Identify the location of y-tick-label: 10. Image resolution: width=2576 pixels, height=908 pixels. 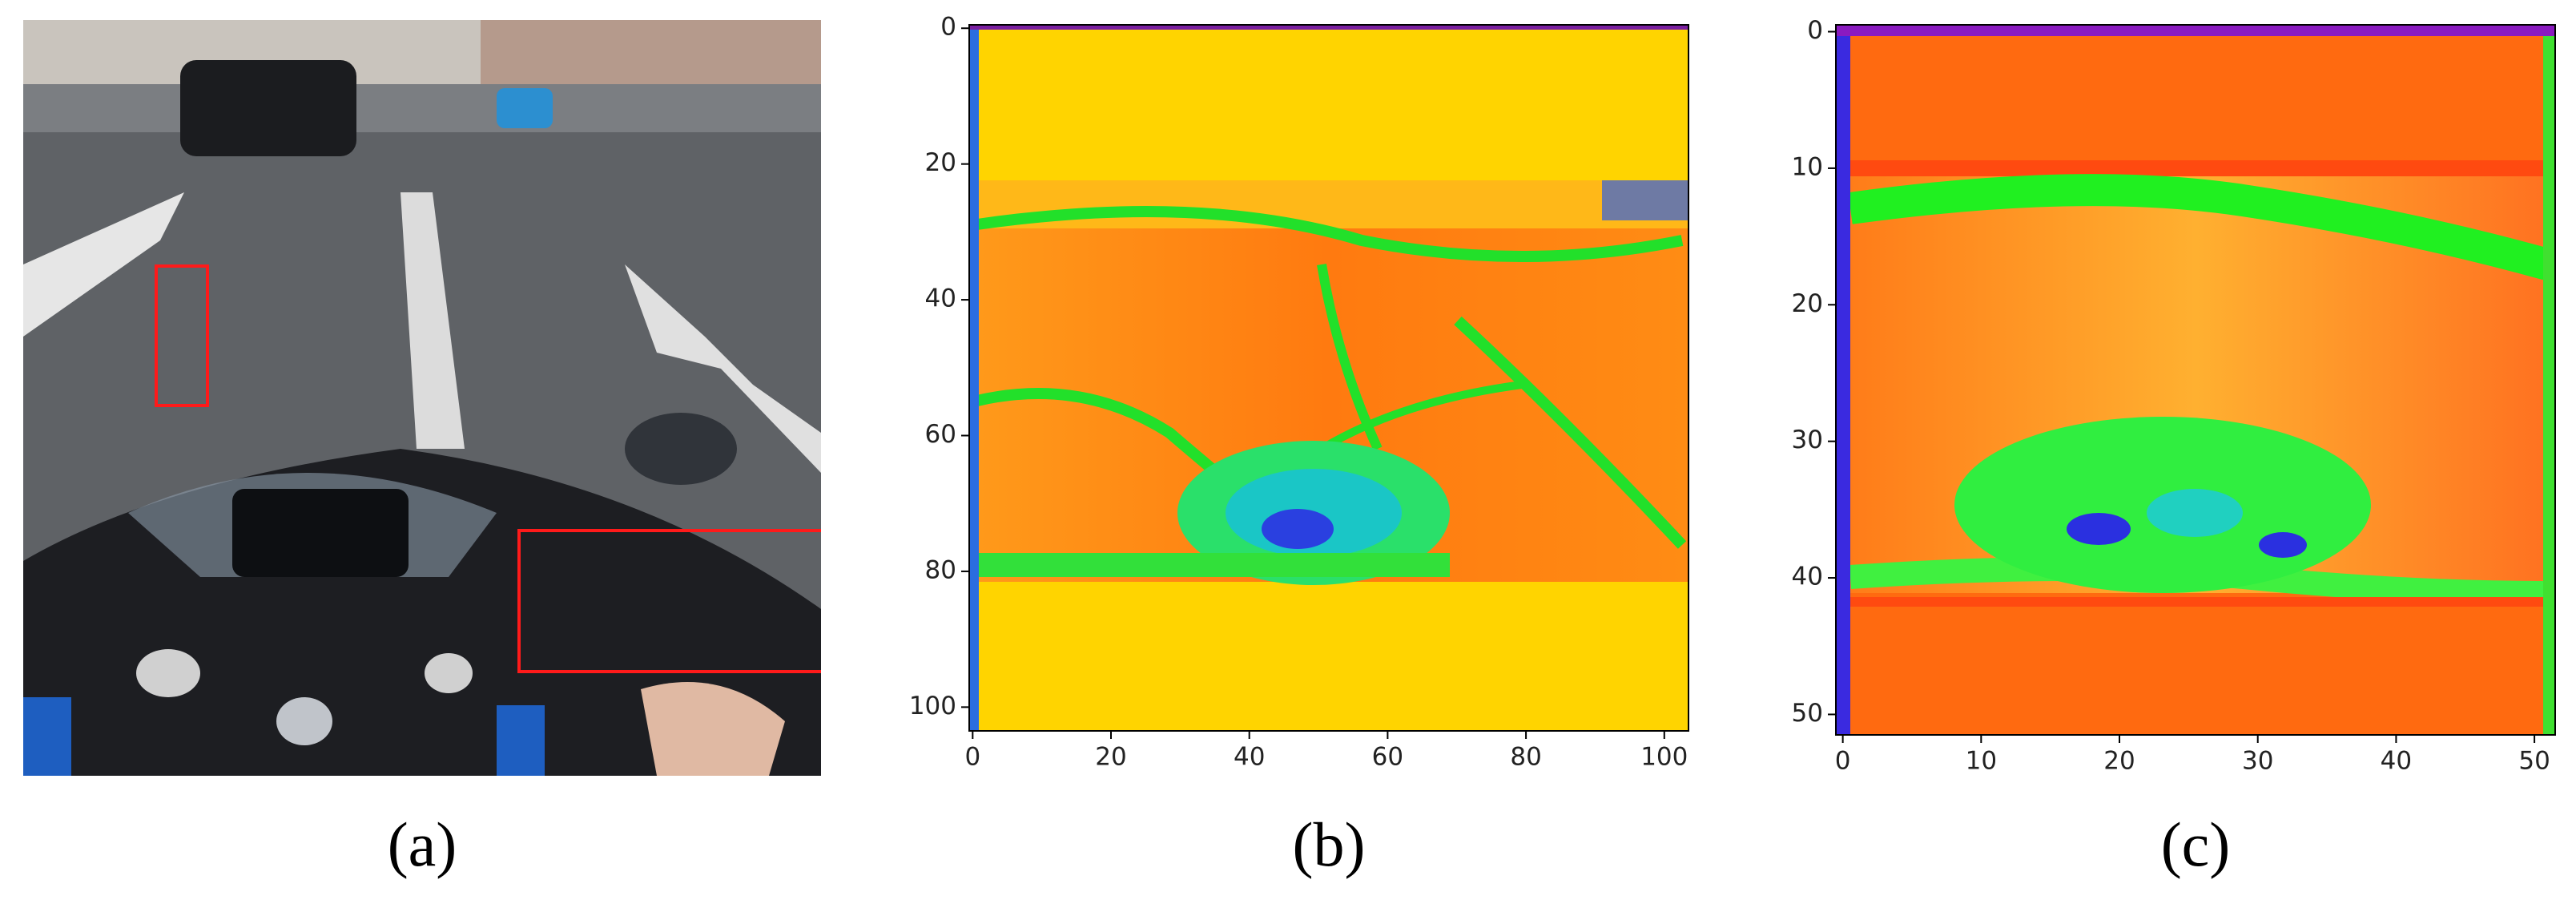
(1808, 167).